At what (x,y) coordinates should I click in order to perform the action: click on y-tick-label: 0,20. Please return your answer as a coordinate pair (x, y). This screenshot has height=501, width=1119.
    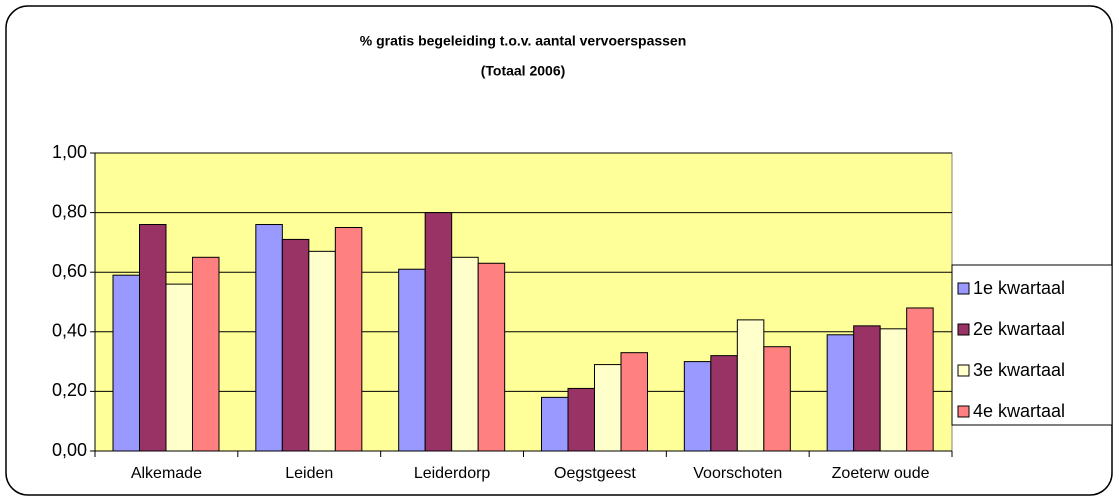
    Looking at the image, I should click on (69, 390).